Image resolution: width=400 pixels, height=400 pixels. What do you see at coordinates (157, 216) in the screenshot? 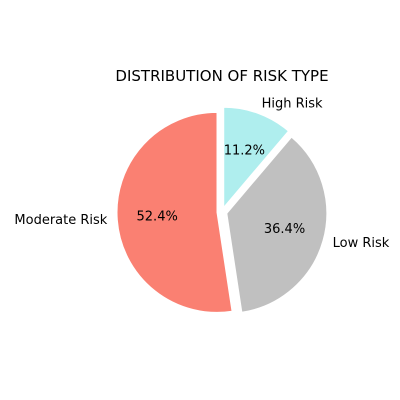
I see `pct-label-moderate-risk: 52.4%` at bounding box center [157, 216].